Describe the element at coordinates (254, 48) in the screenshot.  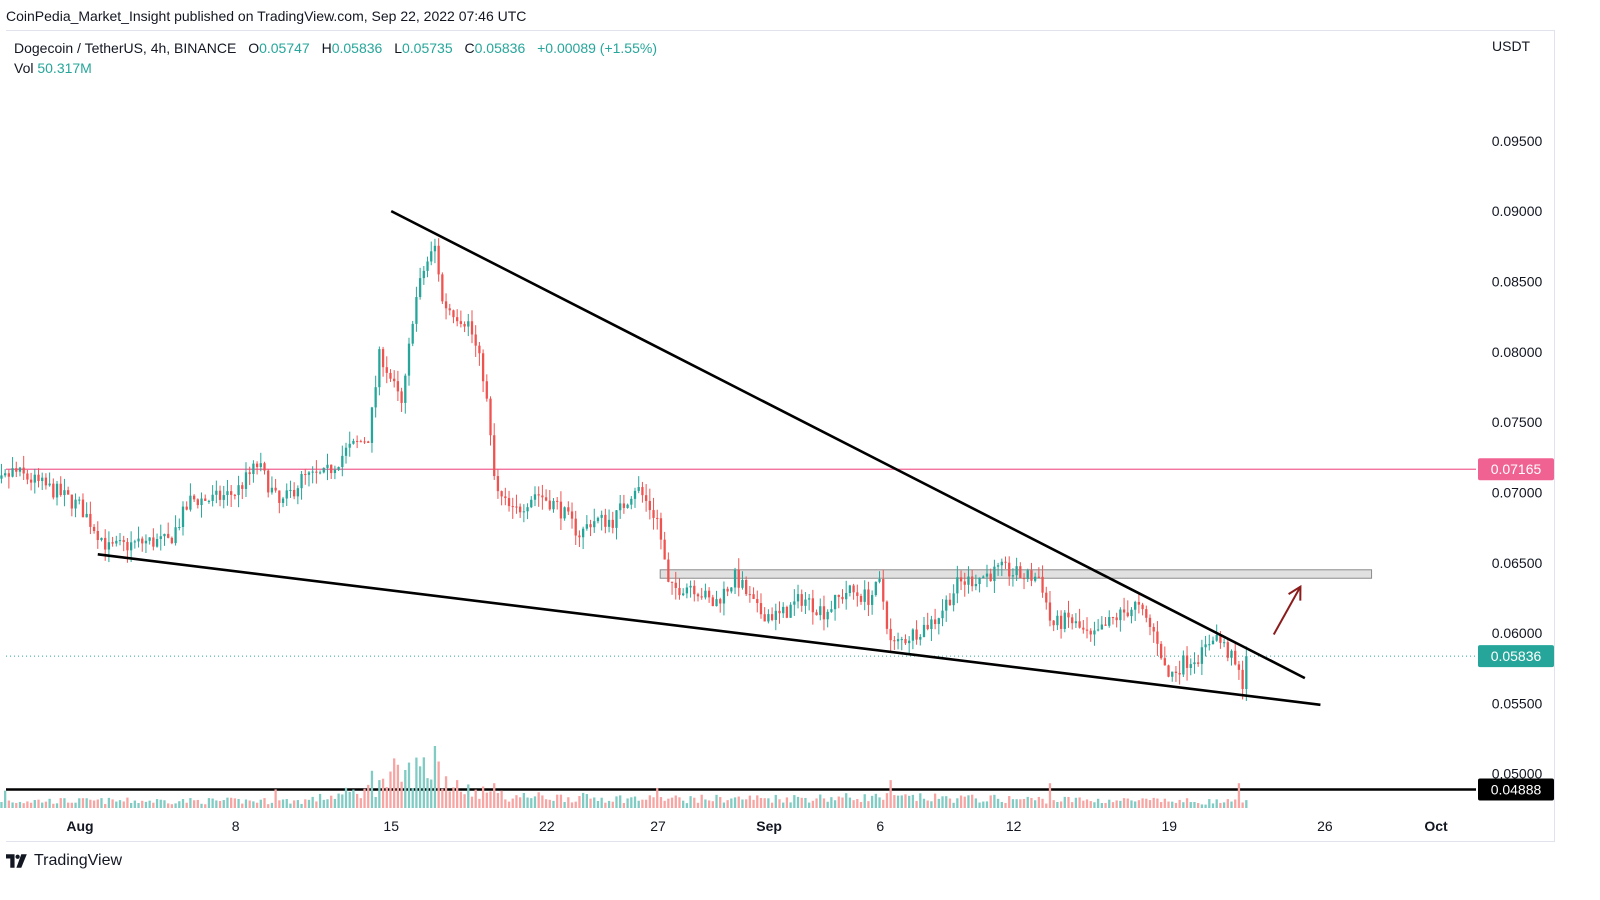
I see `open-label: O` at that location.